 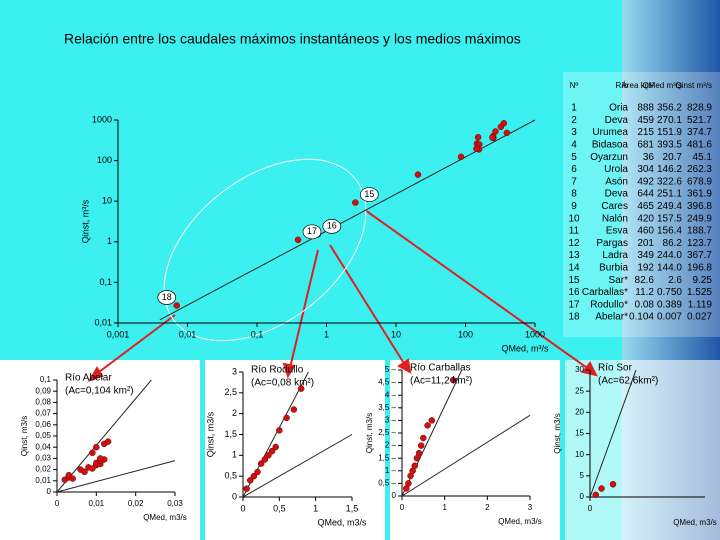 I want to click on table-cell: 9.25, so click(x=703, y=280).